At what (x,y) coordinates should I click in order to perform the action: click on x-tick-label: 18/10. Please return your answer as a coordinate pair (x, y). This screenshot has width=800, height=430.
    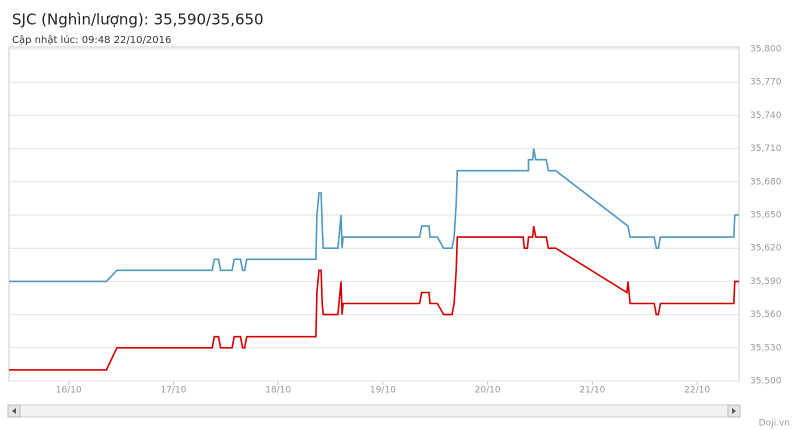
    Looking at the image, I should click on (278, 391).